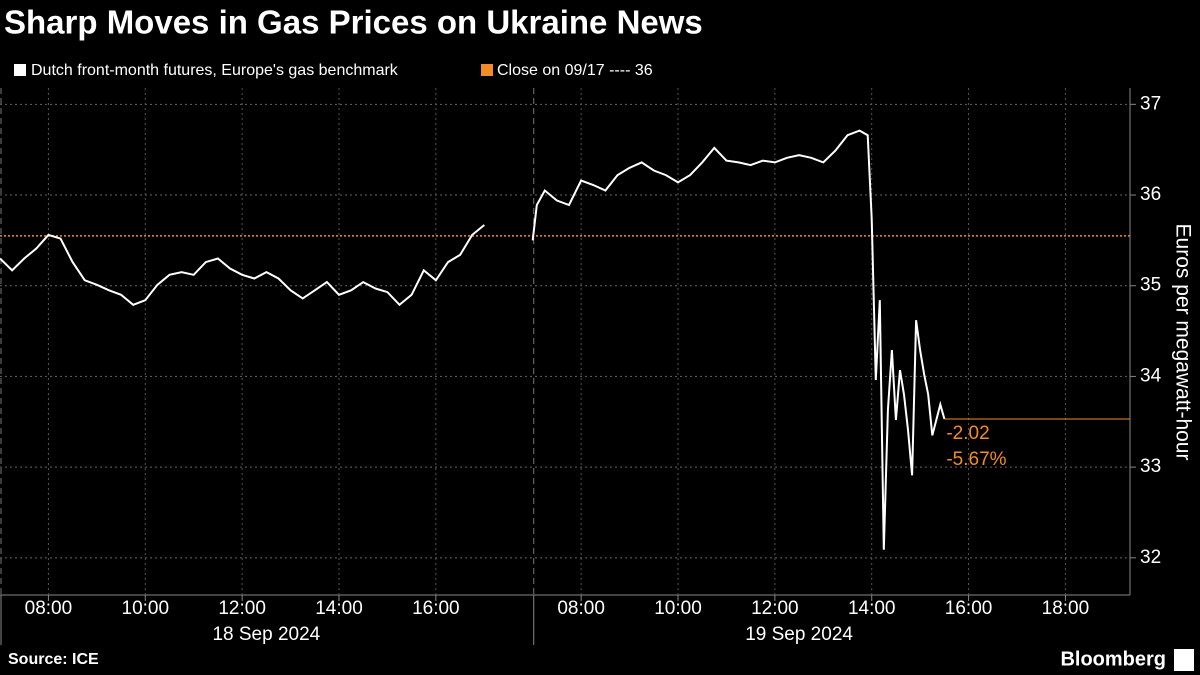 The image size is (1200, 675). I want to click on y-tick-label: 35, so click(1150, 285).